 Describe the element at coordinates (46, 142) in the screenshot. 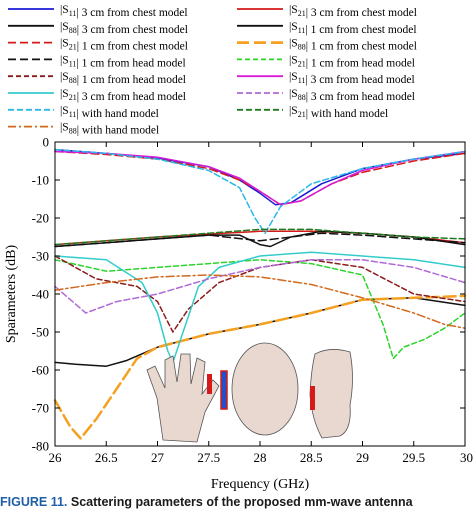

I see `y-tick-label: 0` at that location.